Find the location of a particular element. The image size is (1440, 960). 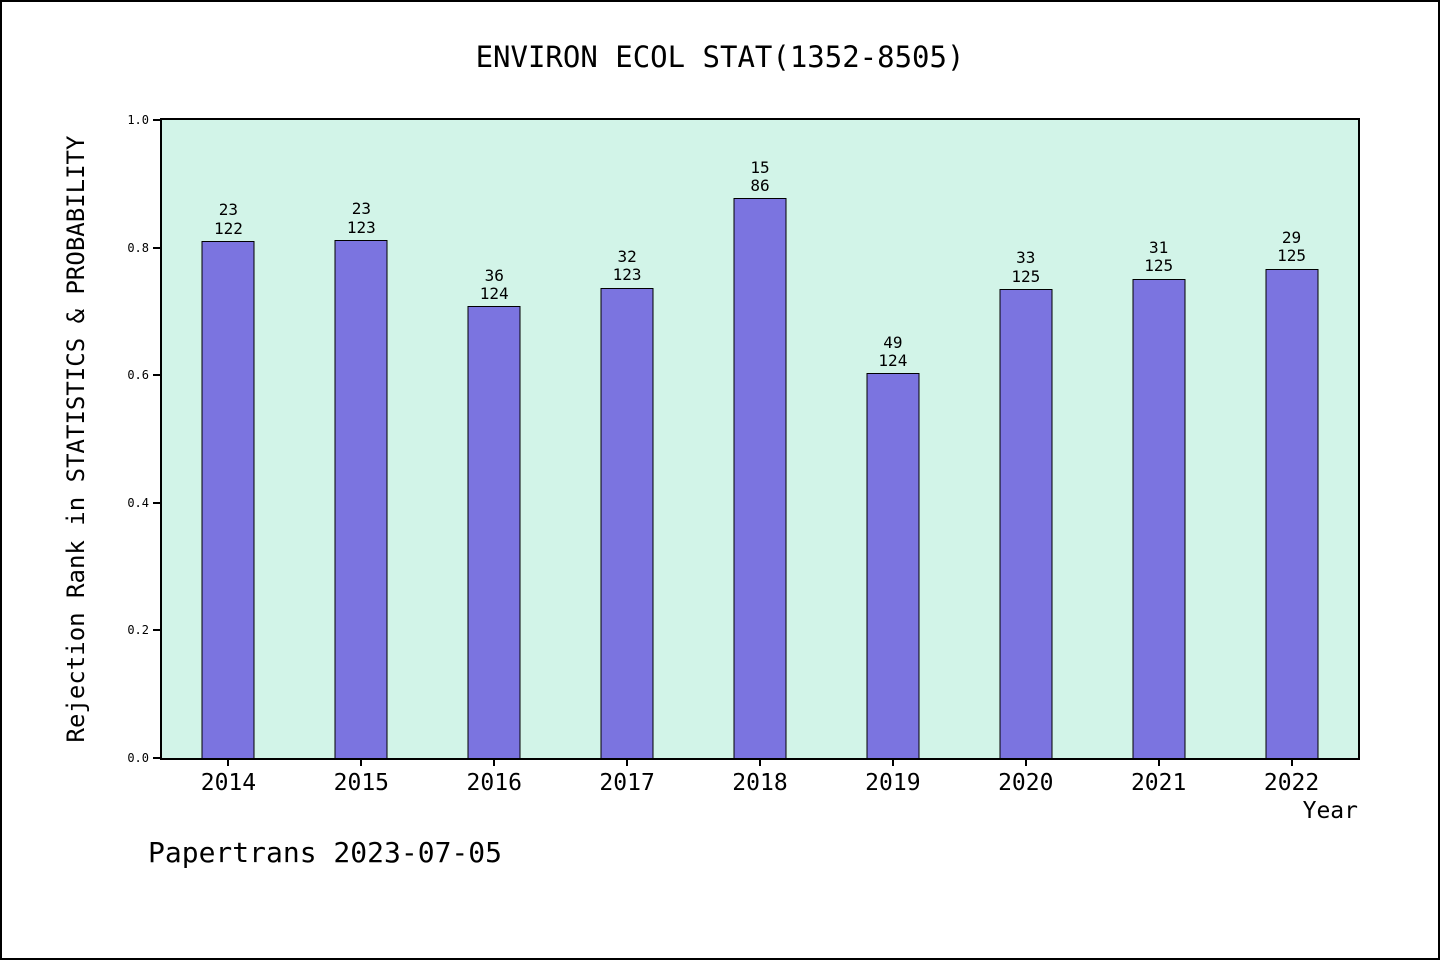

bar-value-label-2018: 15 86 is located at coordinates (760, 176).